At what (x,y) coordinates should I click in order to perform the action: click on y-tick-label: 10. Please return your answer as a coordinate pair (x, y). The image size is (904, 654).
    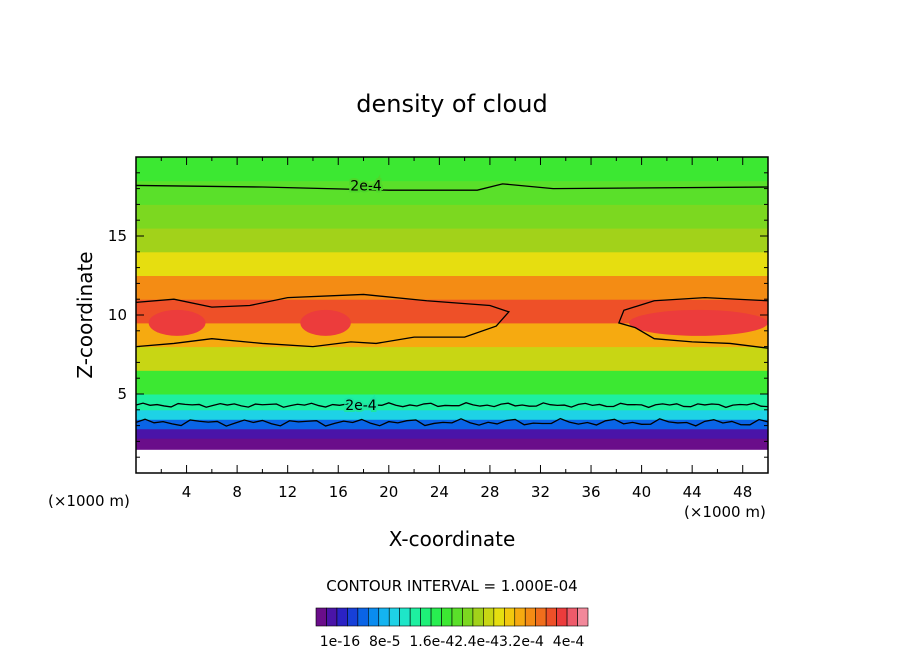
    Looking at the image, I should click on (117, 315).